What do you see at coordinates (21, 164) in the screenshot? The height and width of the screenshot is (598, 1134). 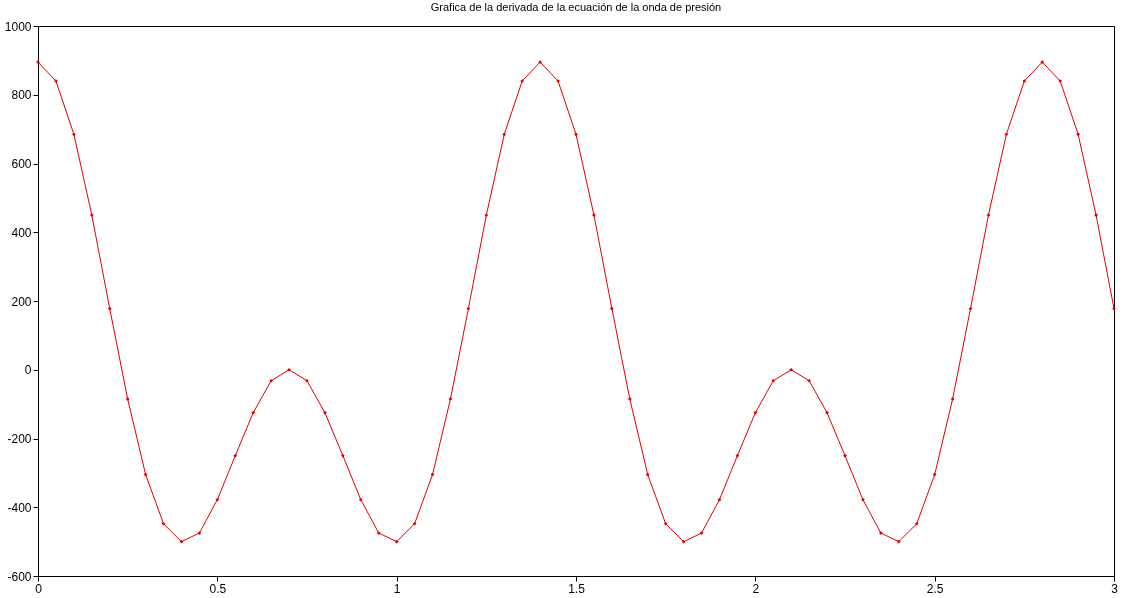 I see `y-tick-label: 600` at bounding box center [21, 164].